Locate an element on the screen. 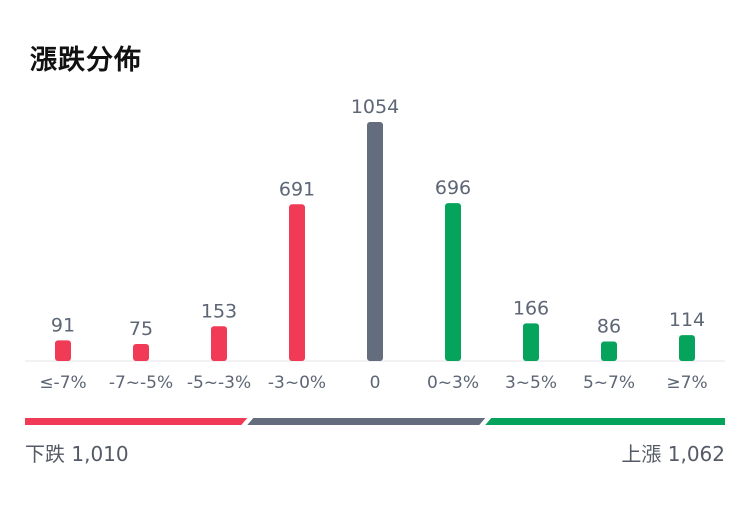 The height and width of the screenshot is (507, 750). value-label-5: 696 is located at coordinates (453, 188).